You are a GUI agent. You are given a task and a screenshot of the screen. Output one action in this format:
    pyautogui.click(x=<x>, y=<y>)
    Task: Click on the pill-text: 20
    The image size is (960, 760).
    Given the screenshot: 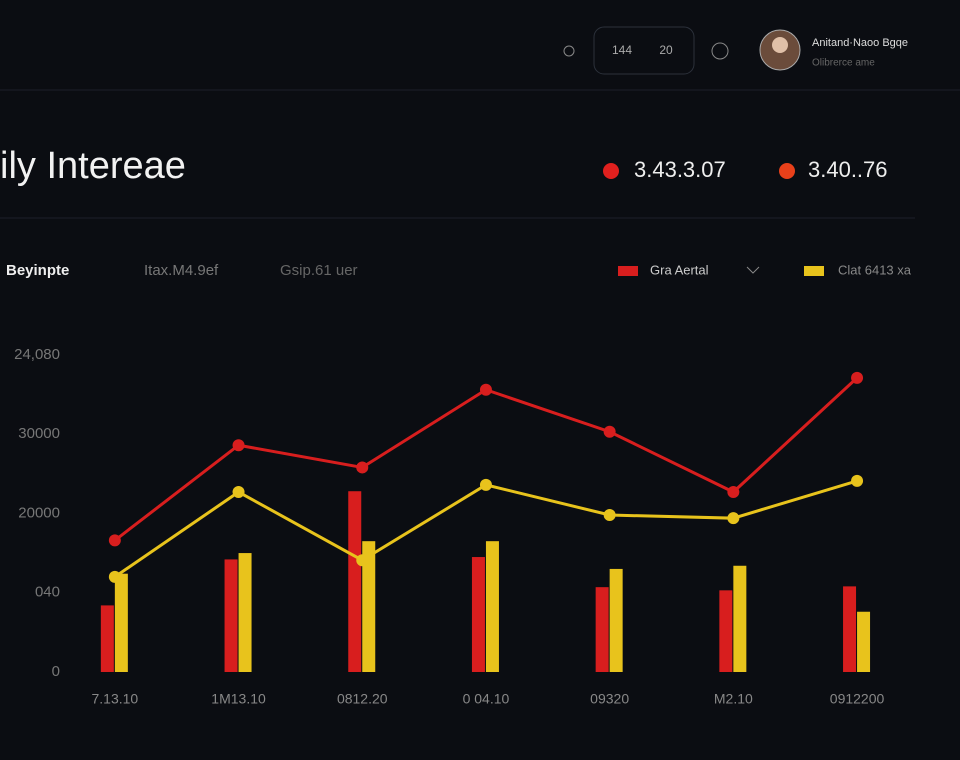 What is the action you would take?
    pyautogui.click(x=666, y=50)
    